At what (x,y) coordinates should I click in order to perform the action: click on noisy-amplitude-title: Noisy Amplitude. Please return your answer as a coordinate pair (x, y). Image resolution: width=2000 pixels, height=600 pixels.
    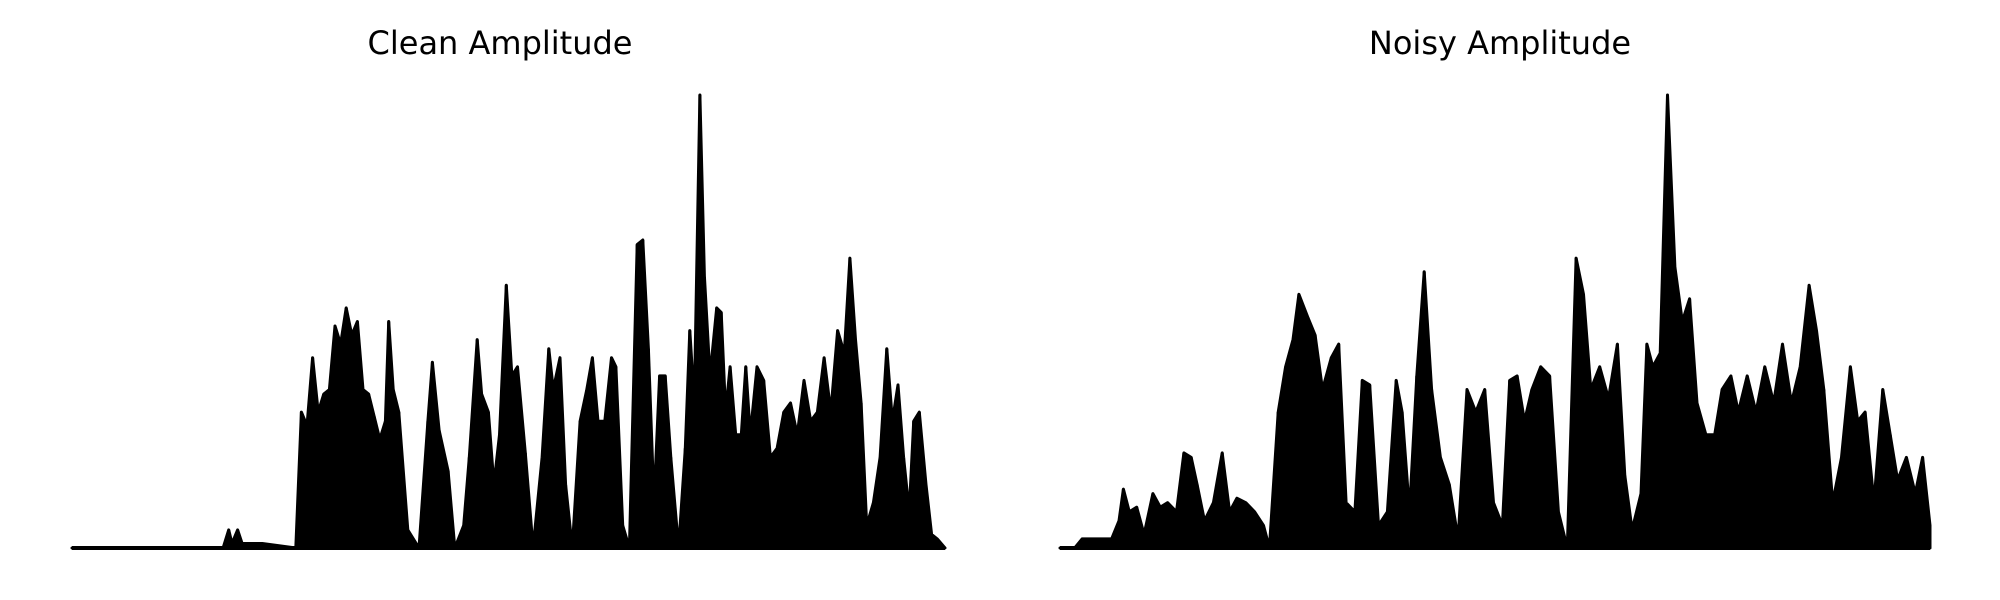
    Looking at the image, I should click on (1500, 43).